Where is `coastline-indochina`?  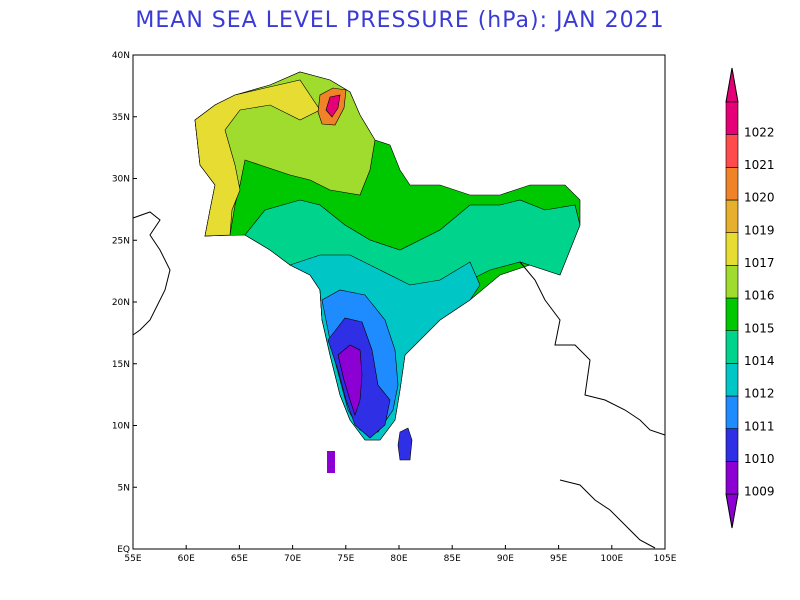 coastline-indochina is located at coordinates (592, 348).